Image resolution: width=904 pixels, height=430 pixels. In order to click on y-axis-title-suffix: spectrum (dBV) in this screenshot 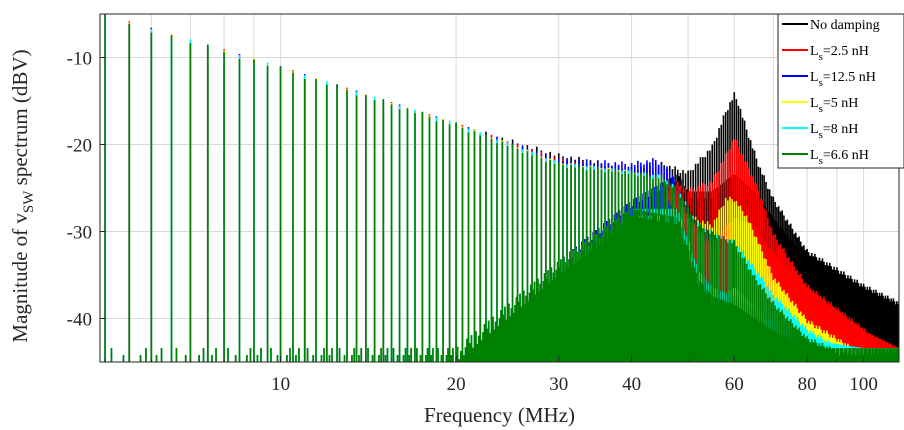, I will do `click(20, 119)`.